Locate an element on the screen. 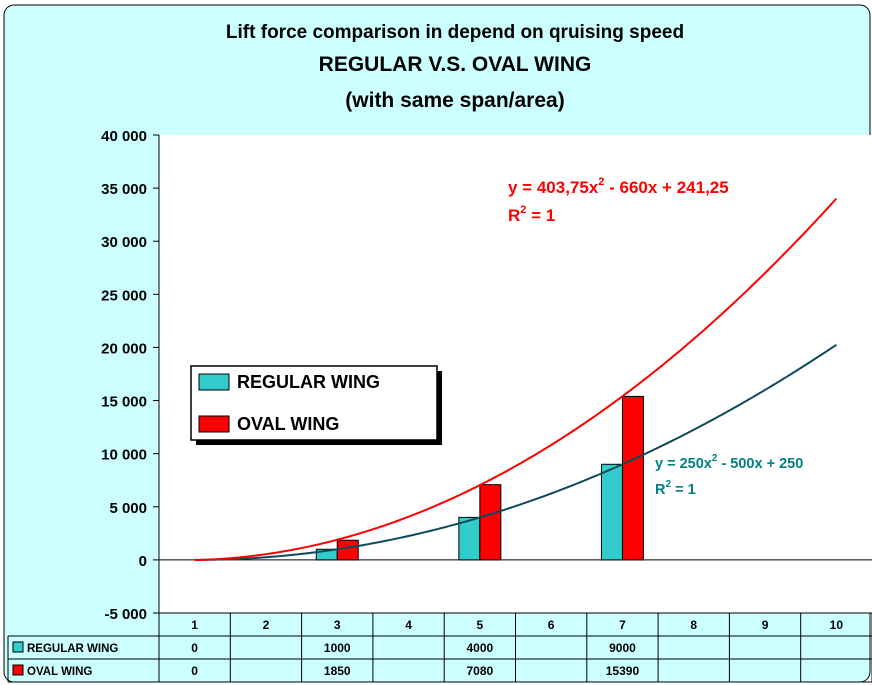  y-tick-label: 10 000 is located at coordinates (124, 455).